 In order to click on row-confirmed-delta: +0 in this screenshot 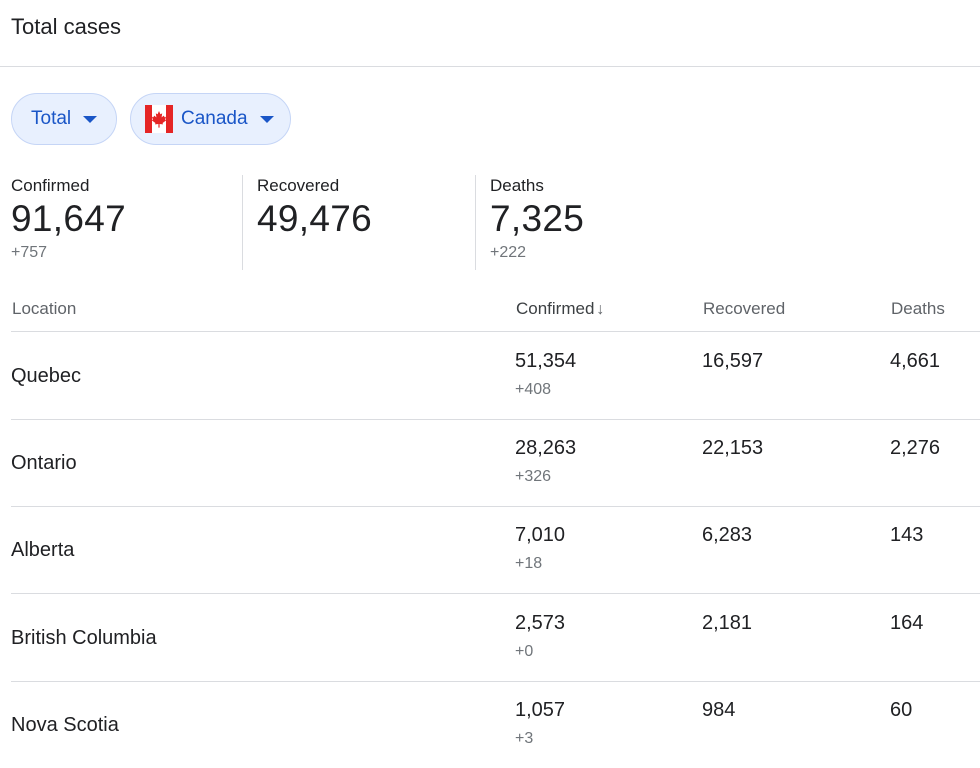, I will do `click(524, 651)`.